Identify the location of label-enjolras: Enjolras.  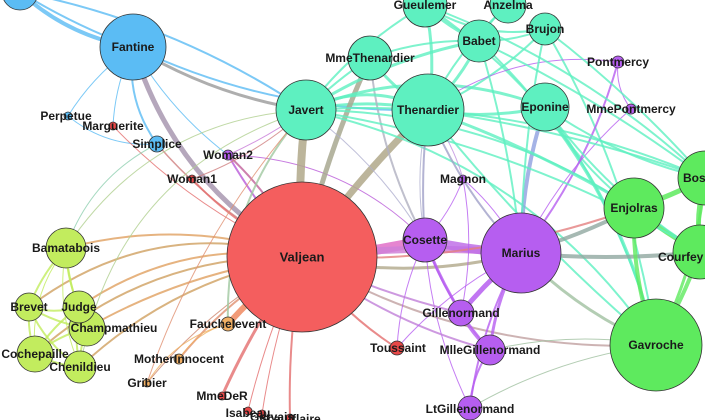
(634, 208).